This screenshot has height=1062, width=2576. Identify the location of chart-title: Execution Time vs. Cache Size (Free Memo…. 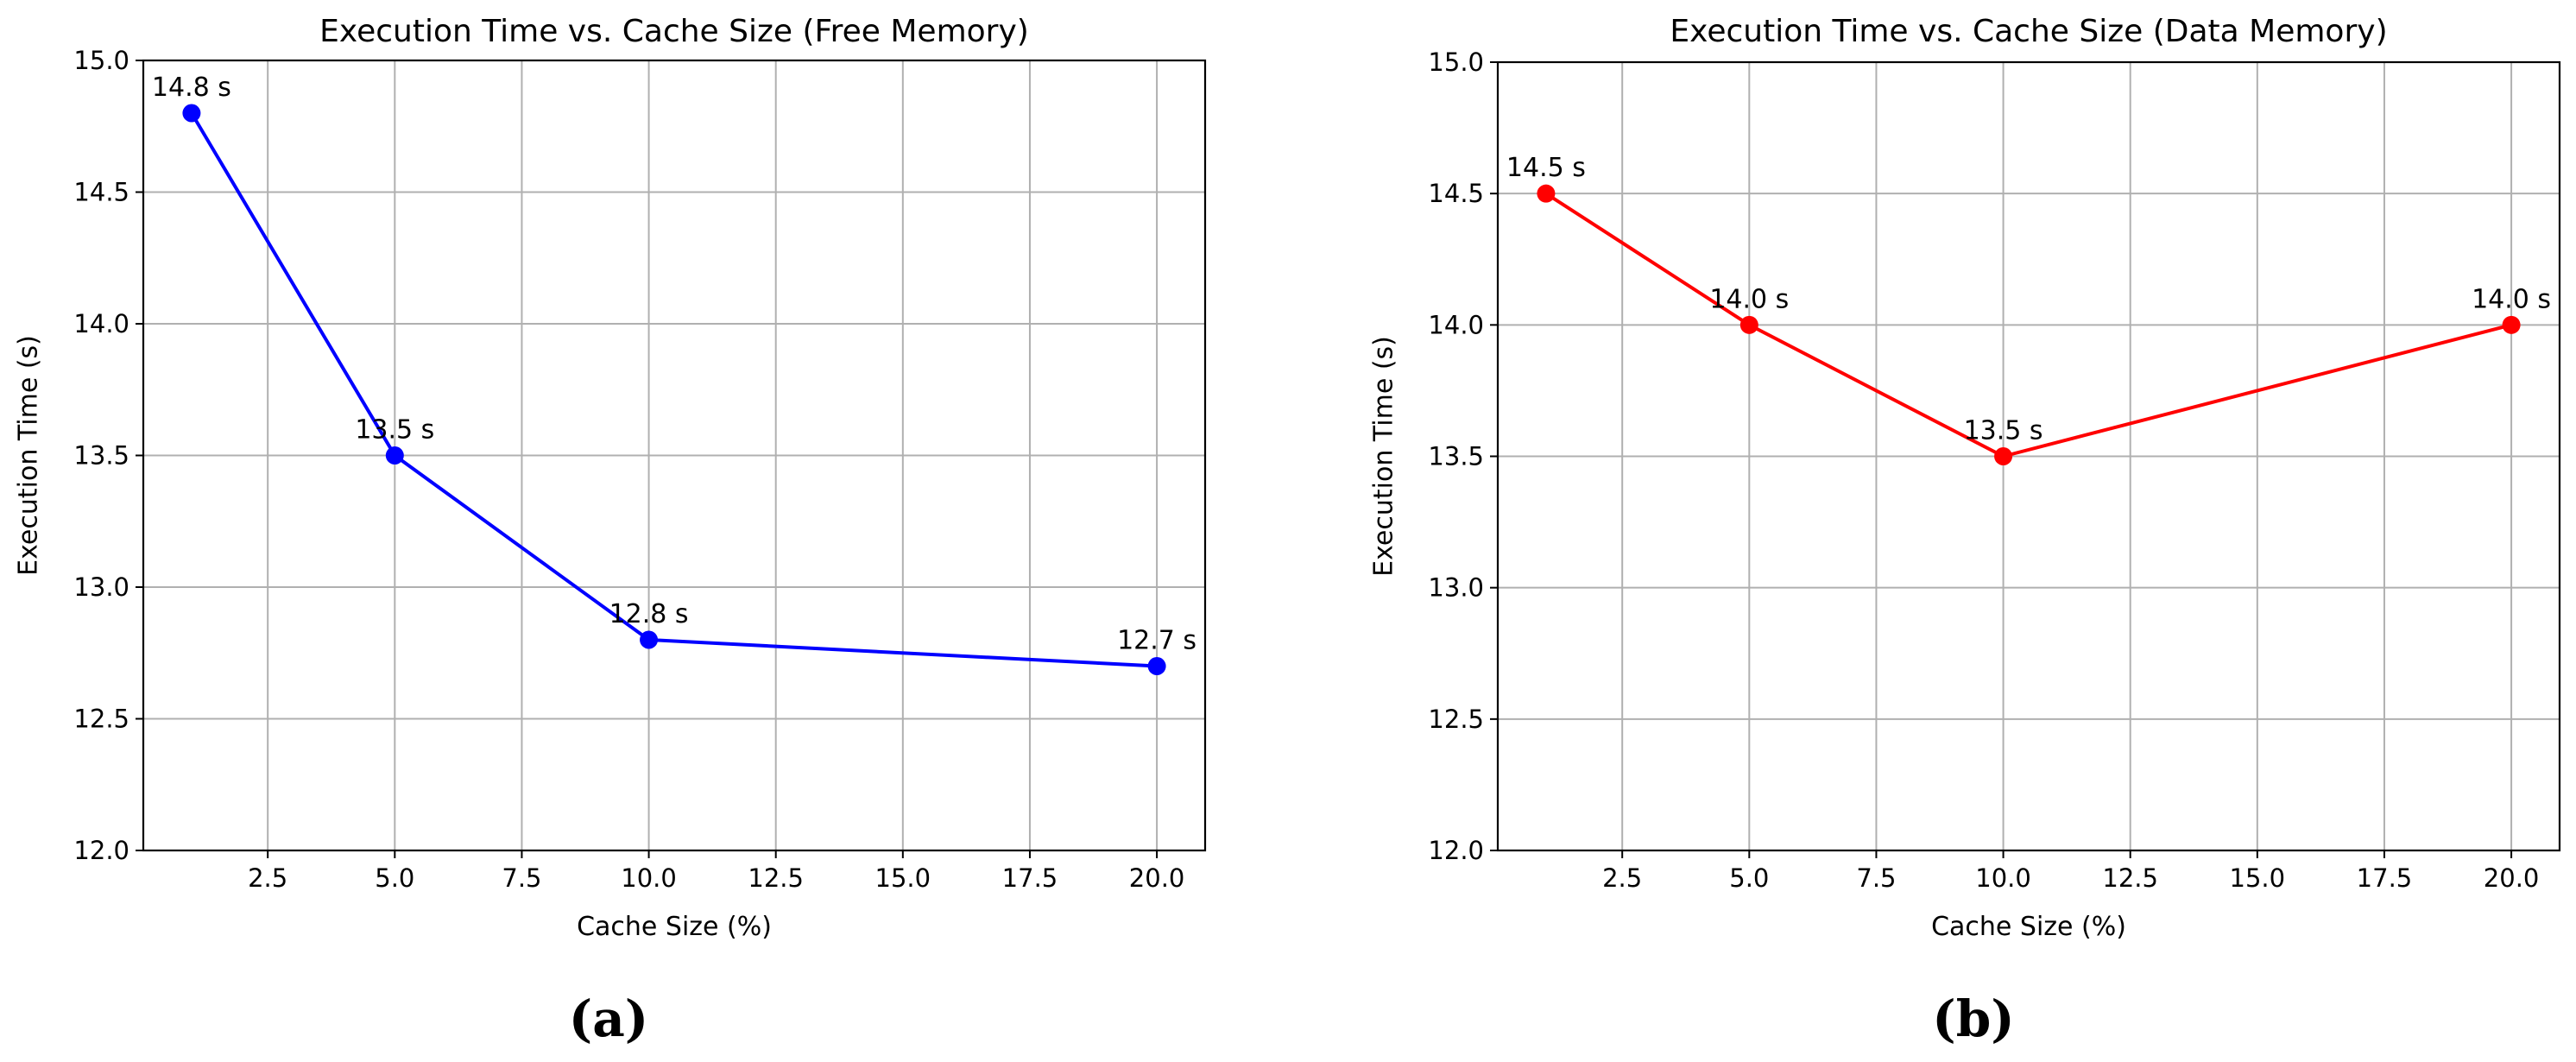
(674, 32).